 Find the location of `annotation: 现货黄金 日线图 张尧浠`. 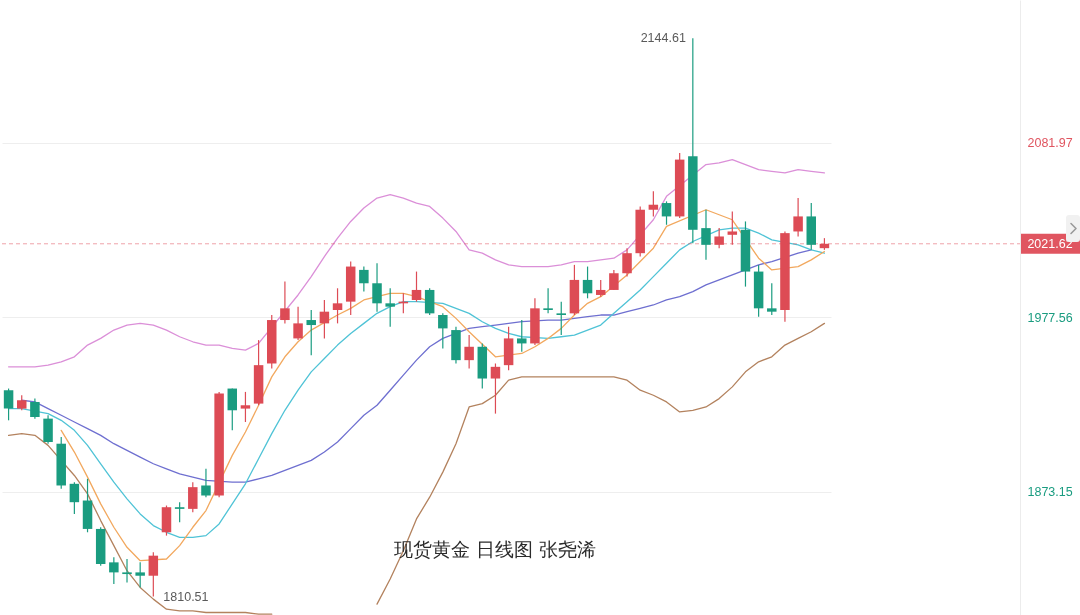

annotation: 现货黄金 日线图 张尧浠 is located at coordinates (494, 550).